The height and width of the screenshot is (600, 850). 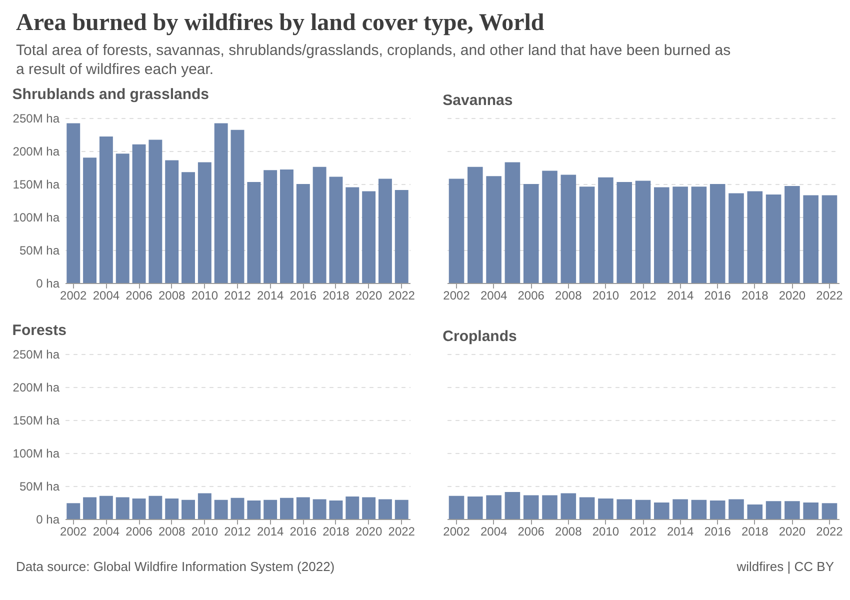 I want to click on chart-title: Shrublands and grasslands, so click(x=111, y=94).